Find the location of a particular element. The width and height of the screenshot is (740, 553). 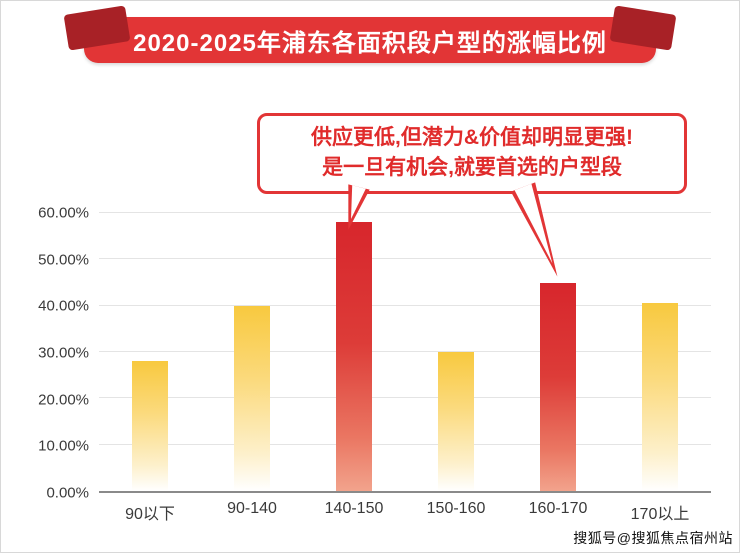

x-axis-label: 90-140 is located at coordinates (252, 508).